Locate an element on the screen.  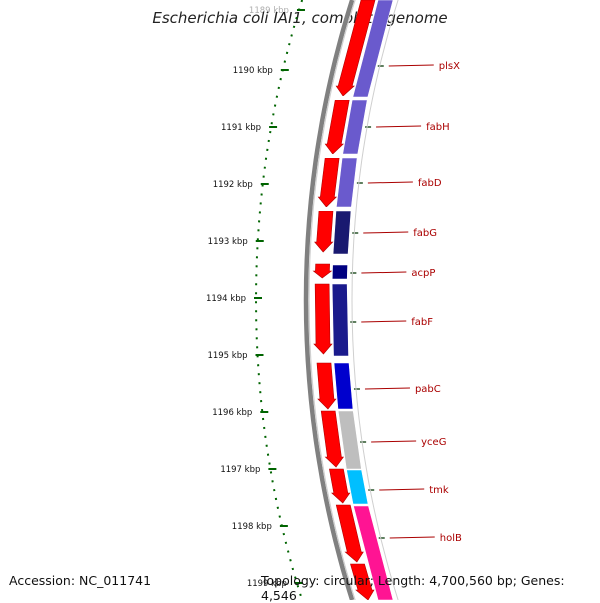
scale-tick-label: 1191 kbp is located at coordinates (241, 128).